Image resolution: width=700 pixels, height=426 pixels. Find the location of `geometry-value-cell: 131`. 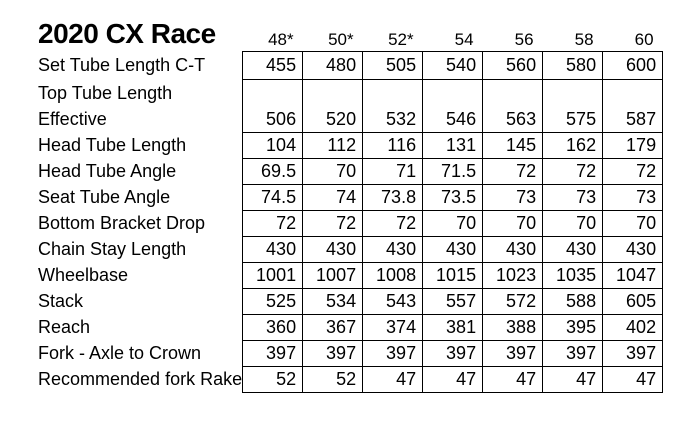

geometry-value-cell: 131 is located at coordinates (453, 145).